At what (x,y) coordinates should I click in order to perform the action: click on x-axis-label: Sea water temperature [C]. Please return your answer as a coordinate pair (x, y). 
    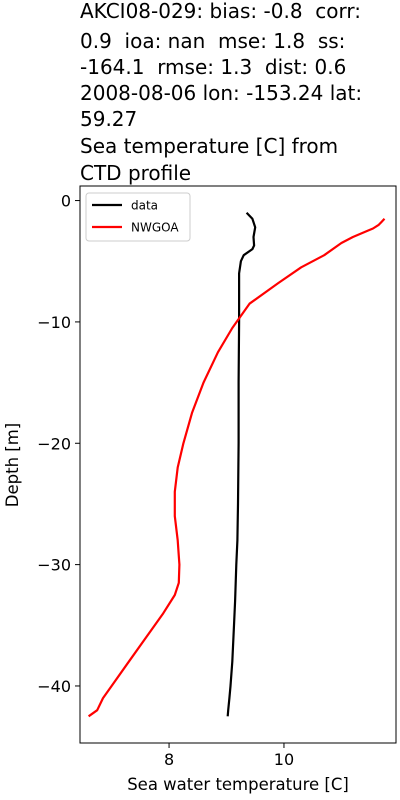
    Looking at the image, I should click on (238, 784).